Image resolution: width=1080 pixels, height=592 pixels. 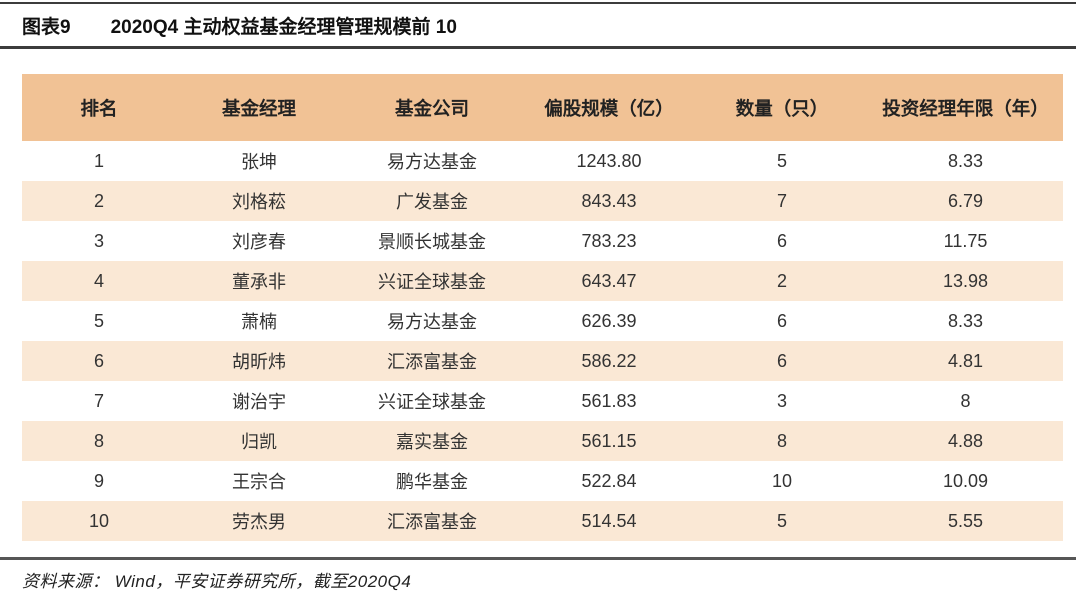 I want to click on cell-scale: 561.15, so click(x=609, y=441).